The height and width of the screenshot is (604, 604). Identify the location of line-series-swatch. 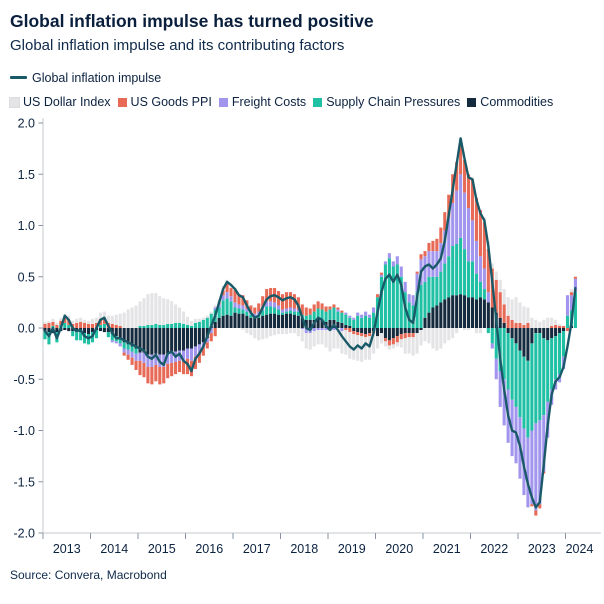
(18, 77).